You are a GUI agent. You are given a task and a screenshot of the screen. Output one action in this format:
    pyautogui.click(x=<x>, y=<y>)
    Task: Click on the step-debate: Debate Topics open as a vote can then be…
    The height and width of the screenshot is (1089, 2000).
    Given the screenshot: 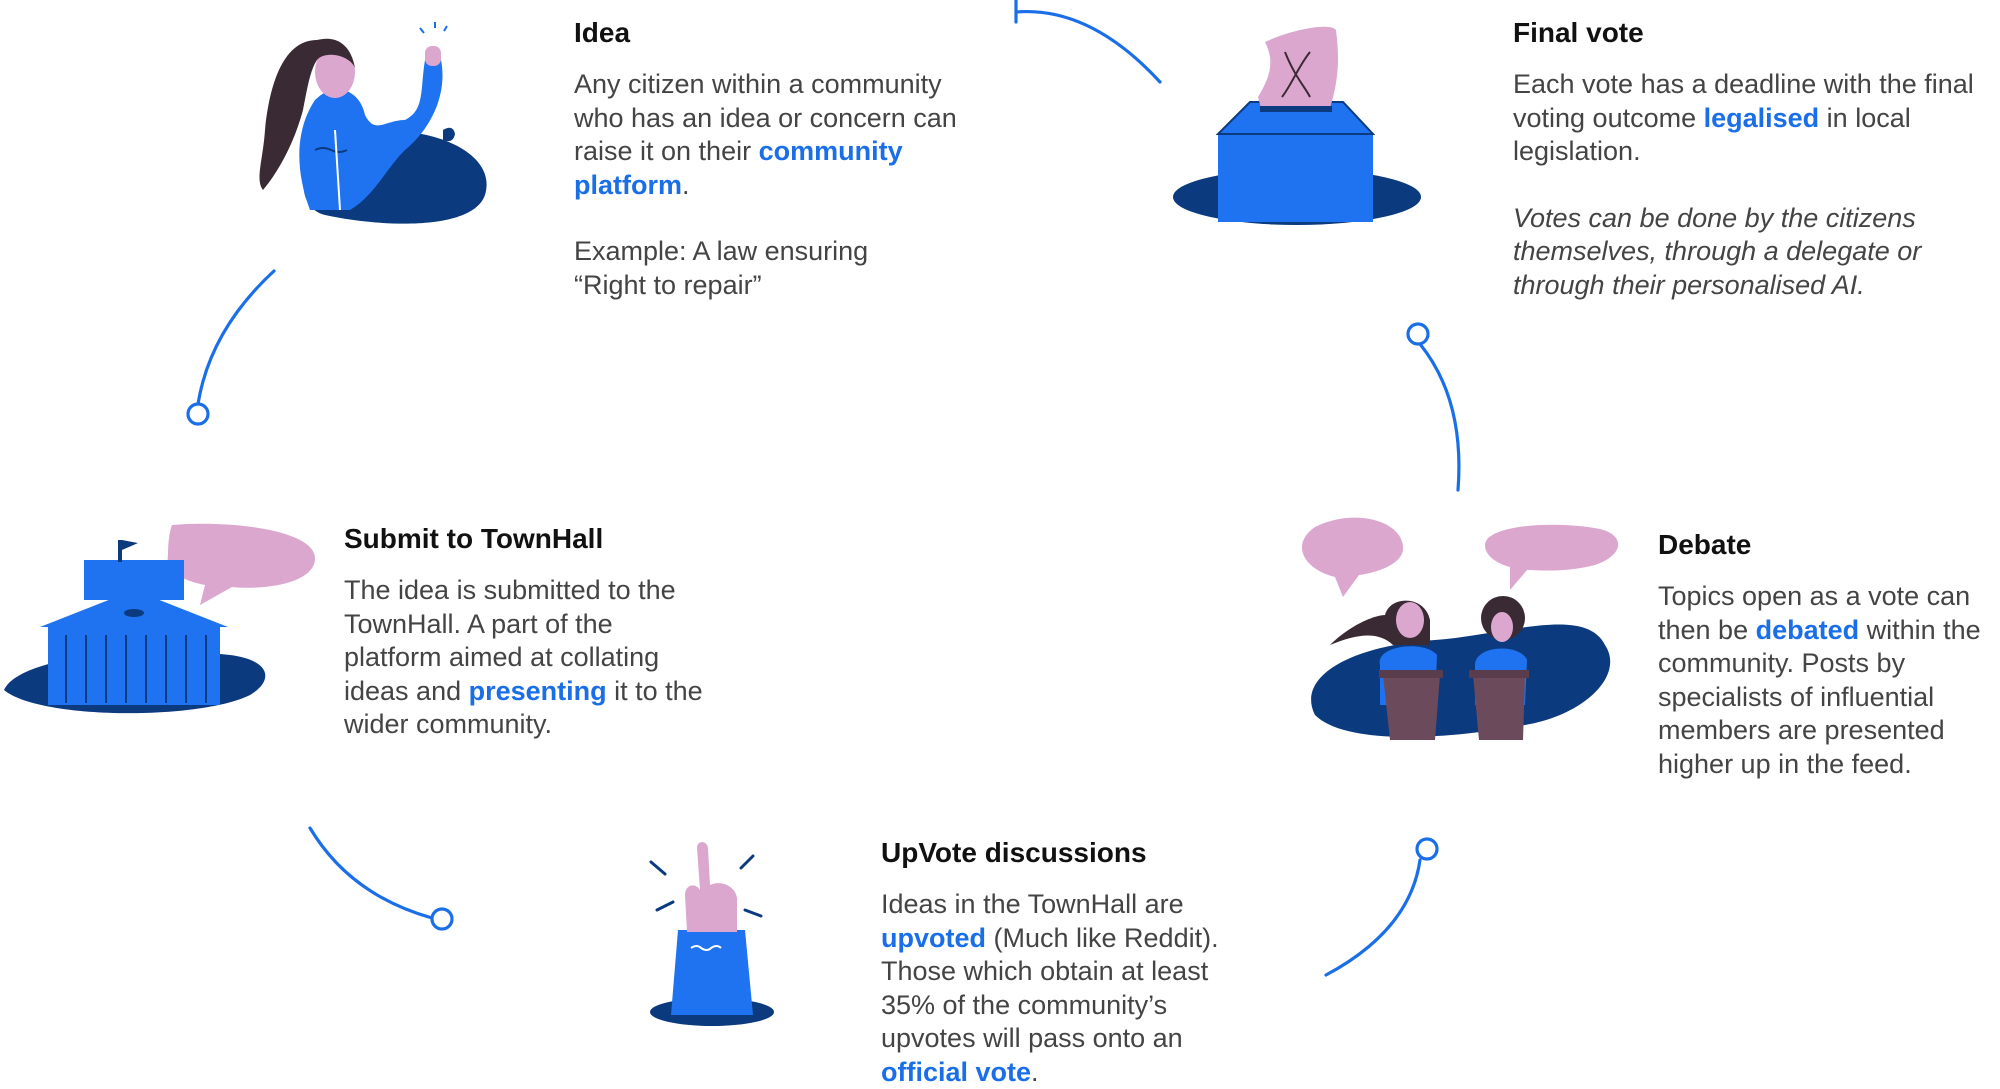 What is the action you would take?
    pyautogui.click(x=1828, y=654)
    